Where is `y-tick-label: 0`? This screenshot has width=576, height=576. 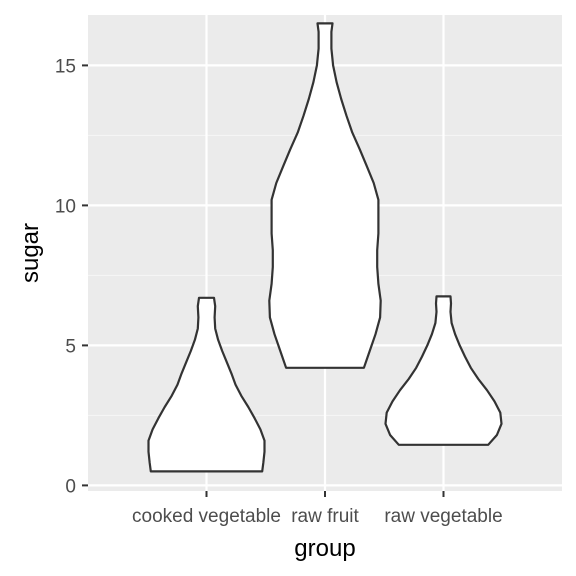 y-tick-label: 0 is located at coordinates (70, 486).